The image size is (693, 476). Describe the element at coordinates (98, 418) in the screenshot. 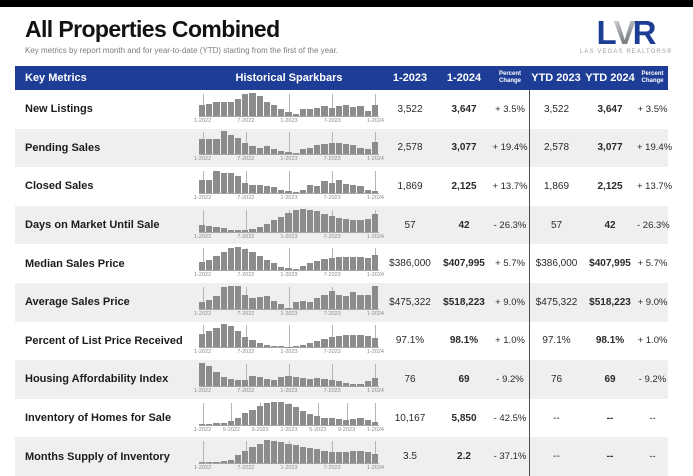

I see `metric-label: Inventory of Homes for Sale` at that location.